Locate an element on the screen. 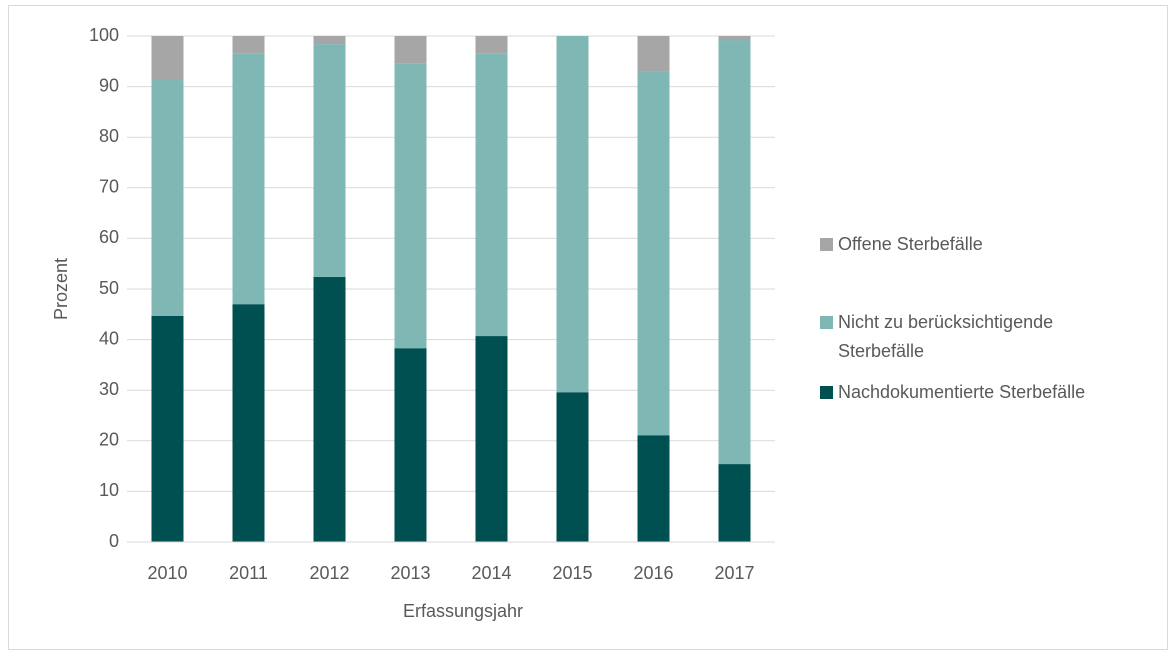 This screenshot has width=1174, height=655. y-tick-label: 0 is located at coordinates (114, 541).